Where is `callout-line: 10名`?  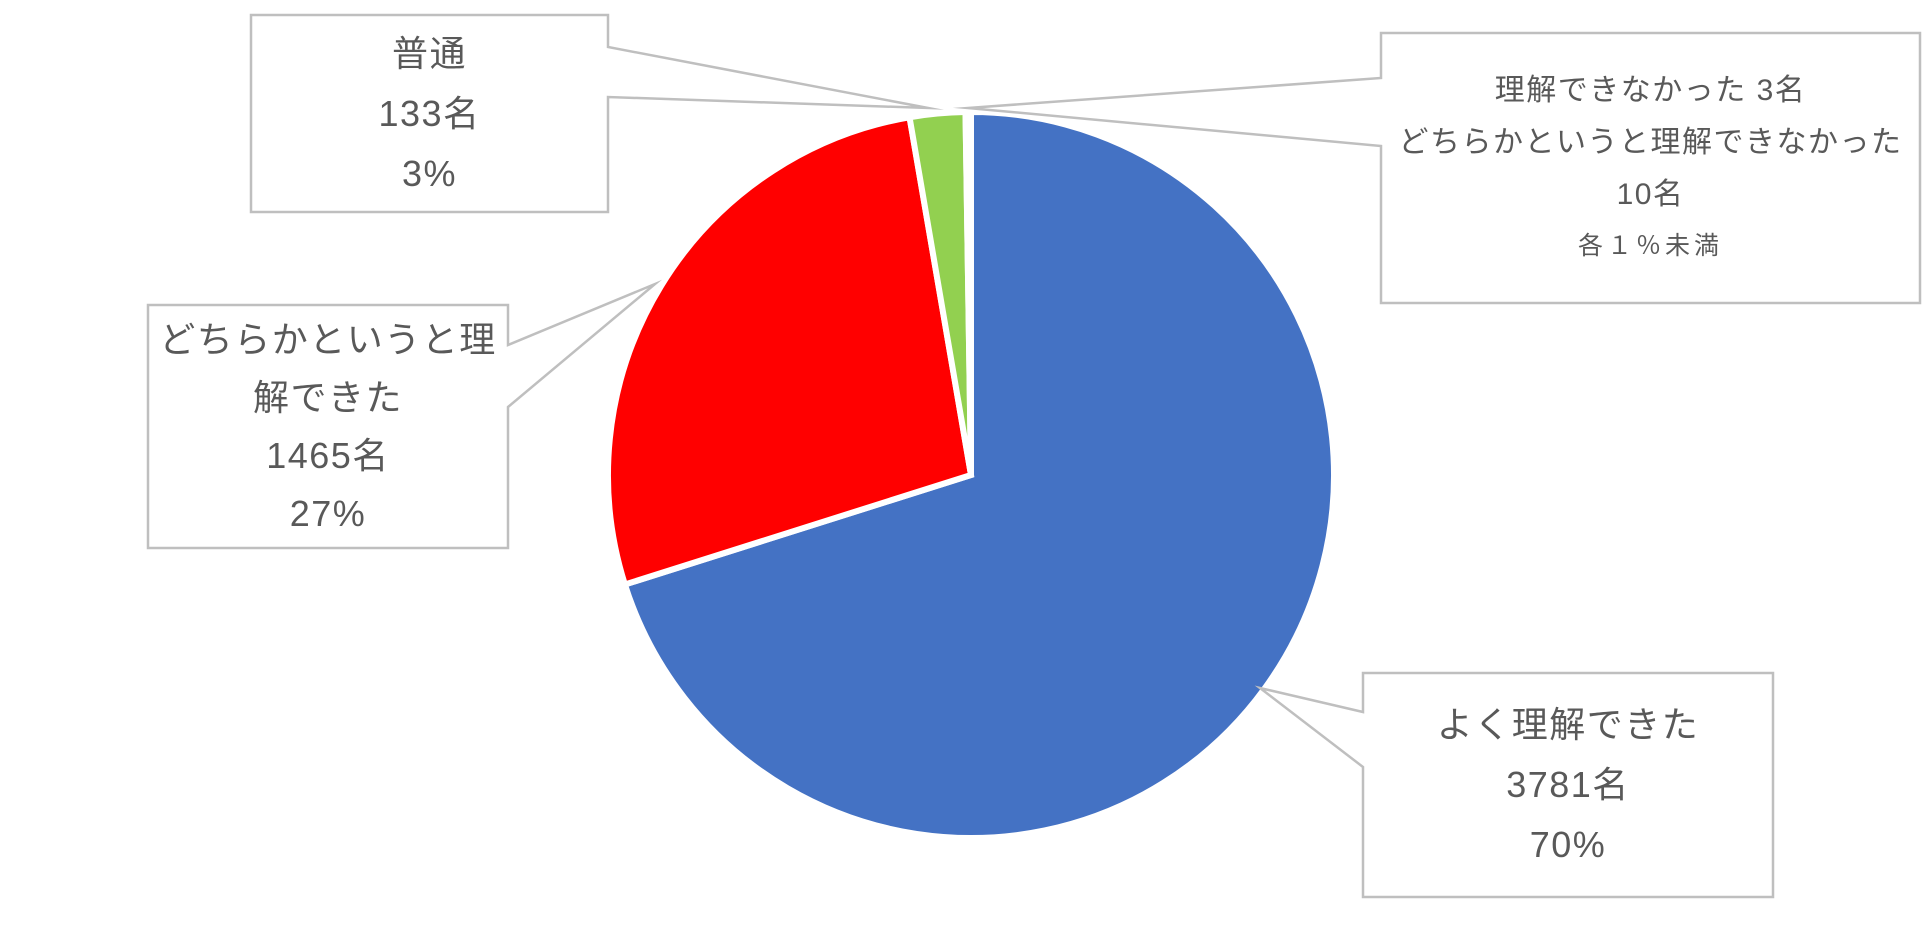
callout-line: 10名 is located at coordinates (1650, 194).